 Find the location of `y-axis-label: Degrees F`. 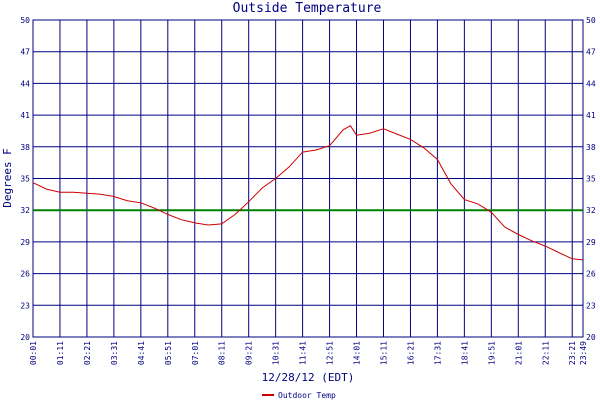

y-axis-label: Degrees F is located at coordinates (7, 178).